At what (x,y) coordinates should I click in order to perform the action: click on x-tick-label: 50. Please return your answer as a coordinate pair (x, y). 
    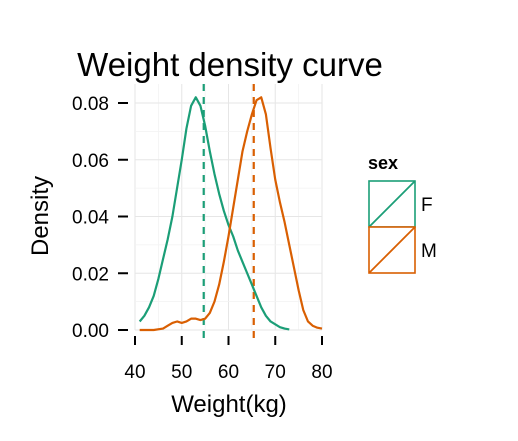
    Looking at the image, I should click on (181, 372).